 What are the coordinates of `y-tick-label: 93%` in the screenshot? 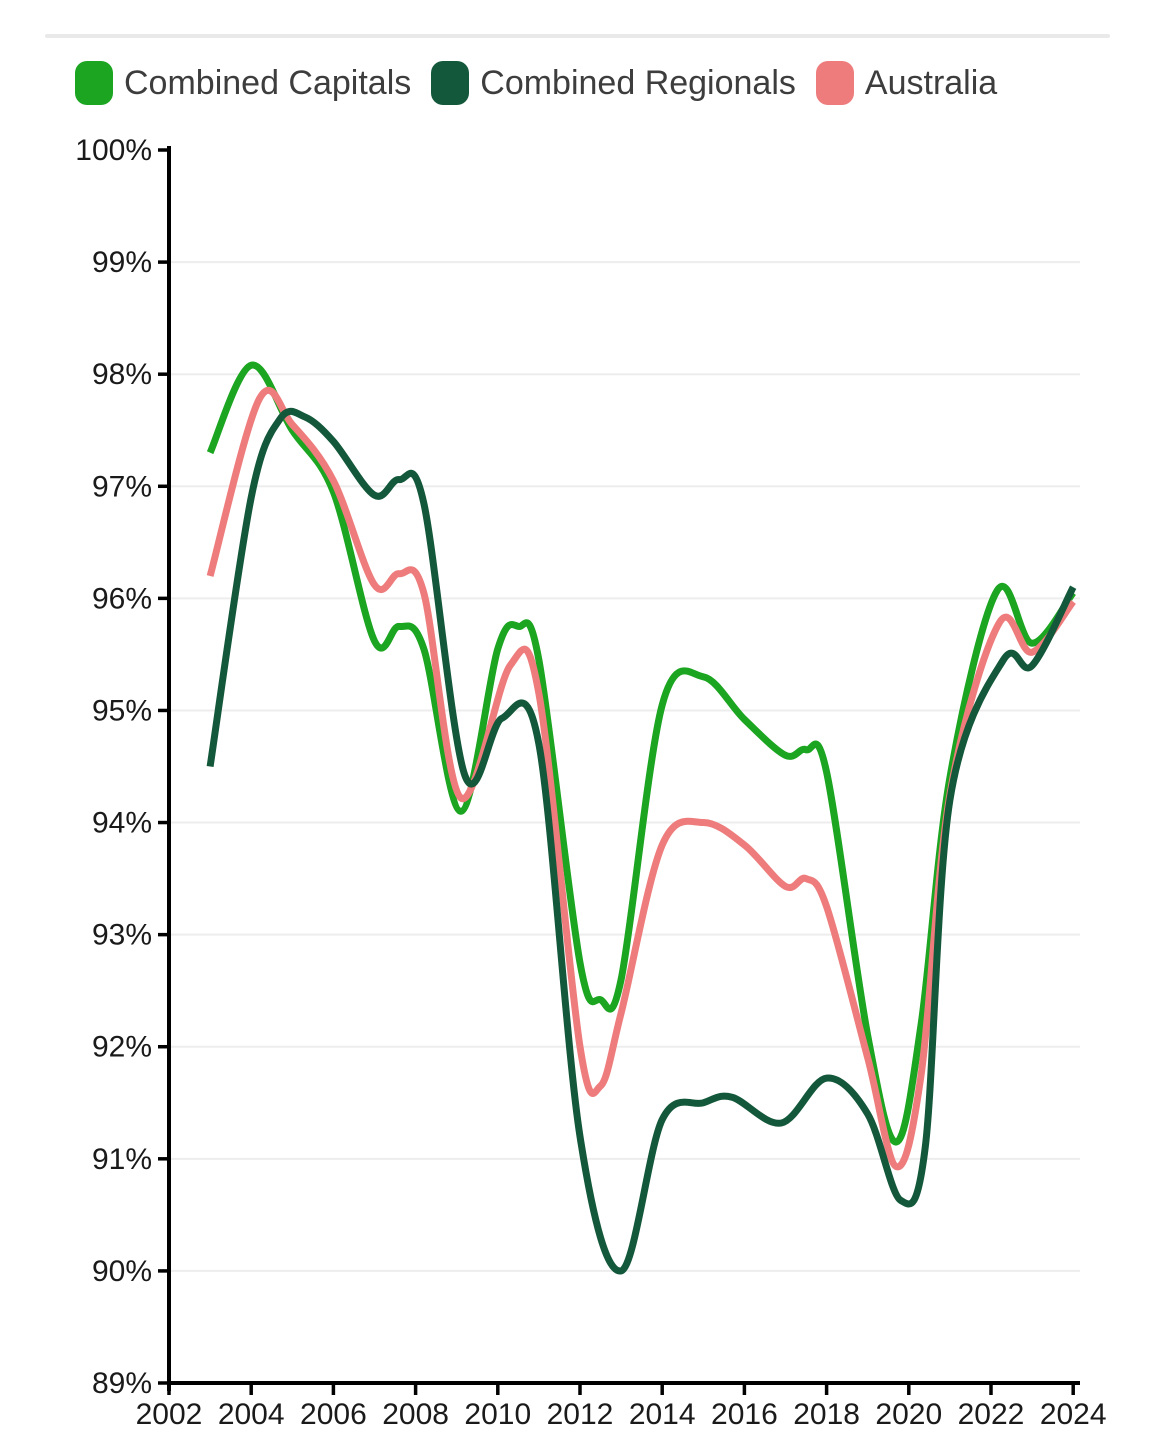 It's located at (122, 935).